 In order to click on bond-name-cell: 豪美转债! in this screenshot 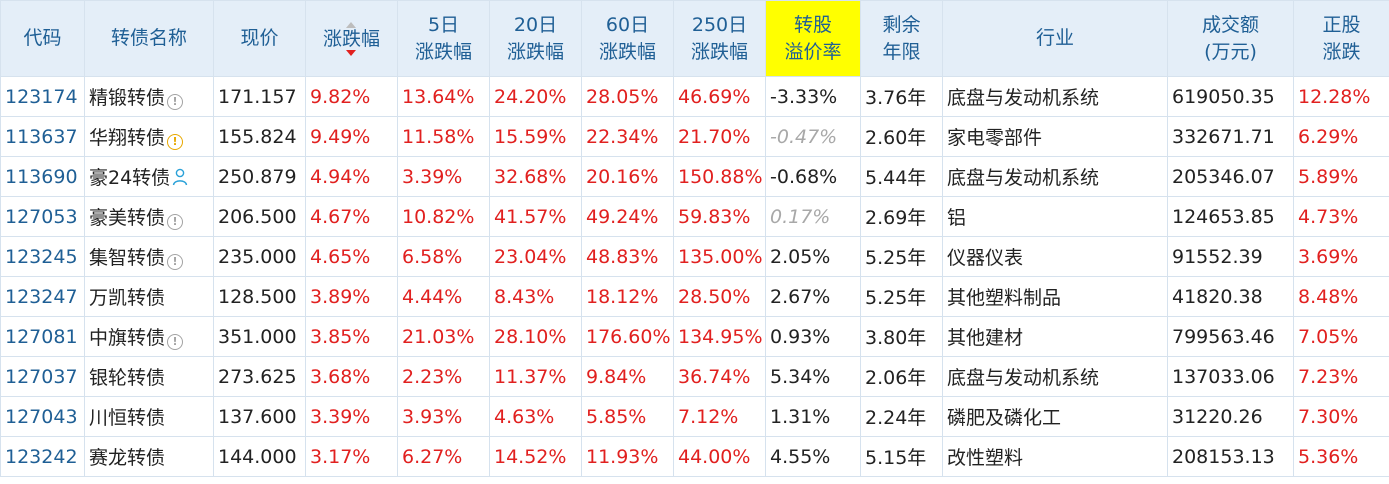, I will do `click(149, 216)`.